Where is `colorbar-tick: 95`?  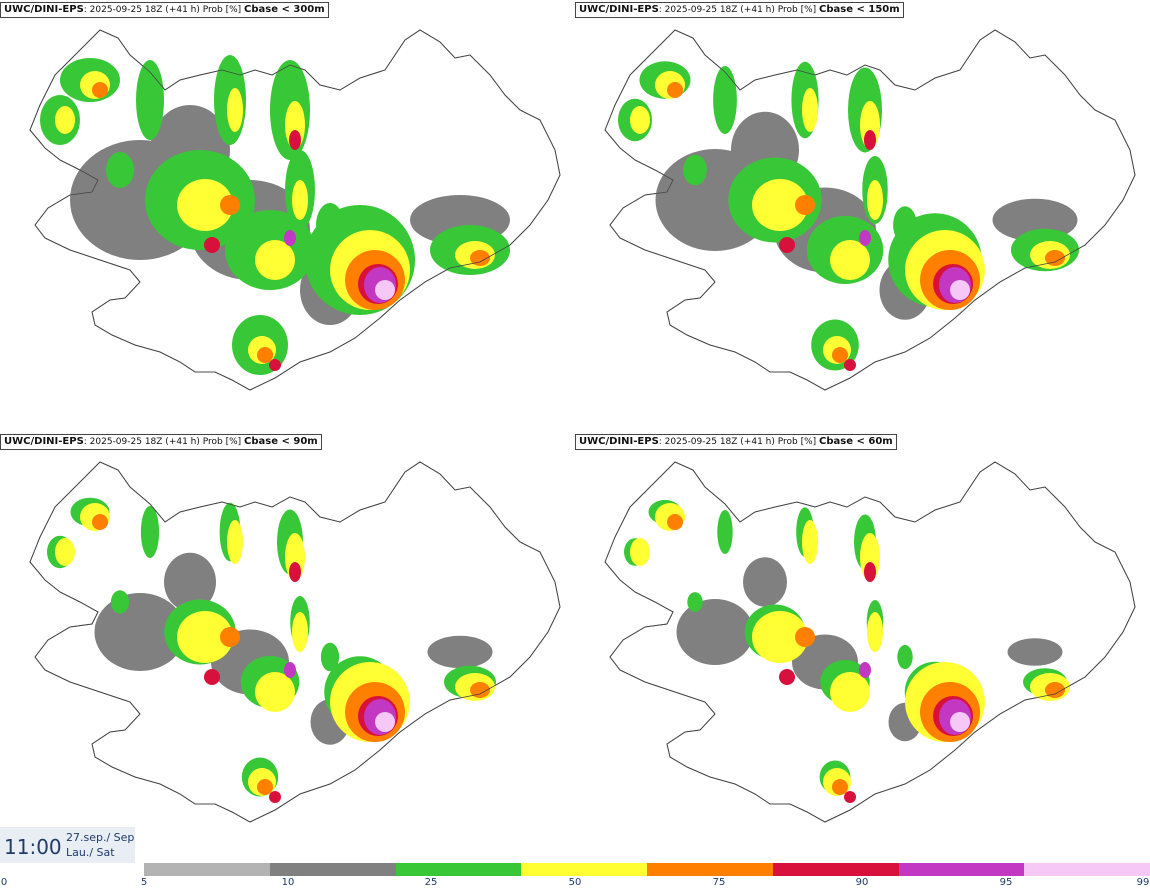 colorbar-tick: 95 is located at coordinates (1006, 882).